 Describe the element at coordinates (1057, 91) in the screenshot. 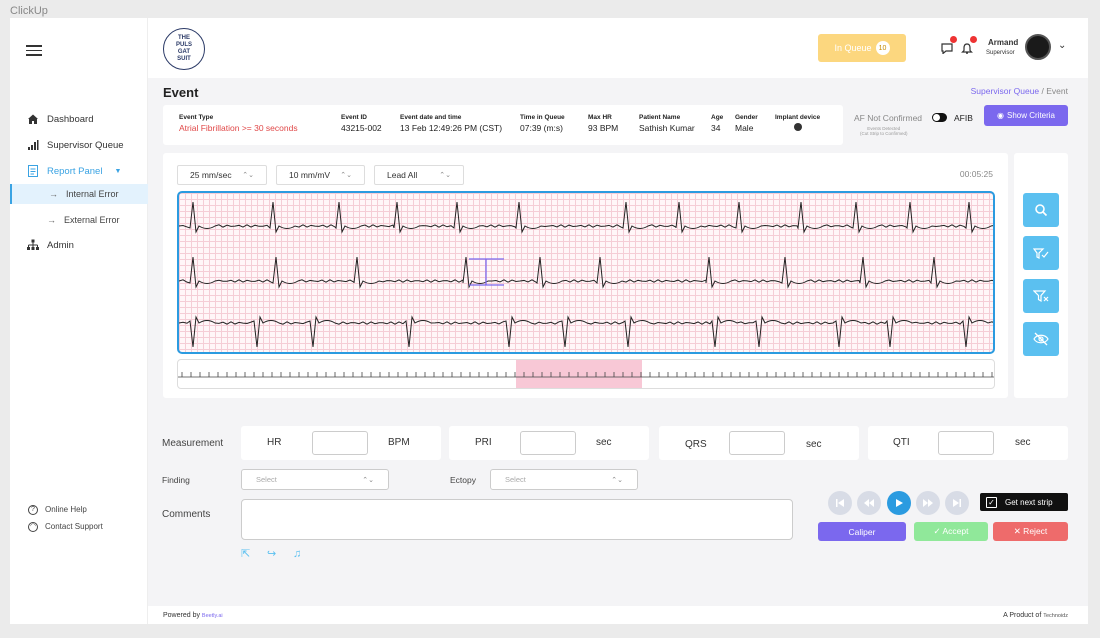

I see `breadcrumb-current: Event` at that location.